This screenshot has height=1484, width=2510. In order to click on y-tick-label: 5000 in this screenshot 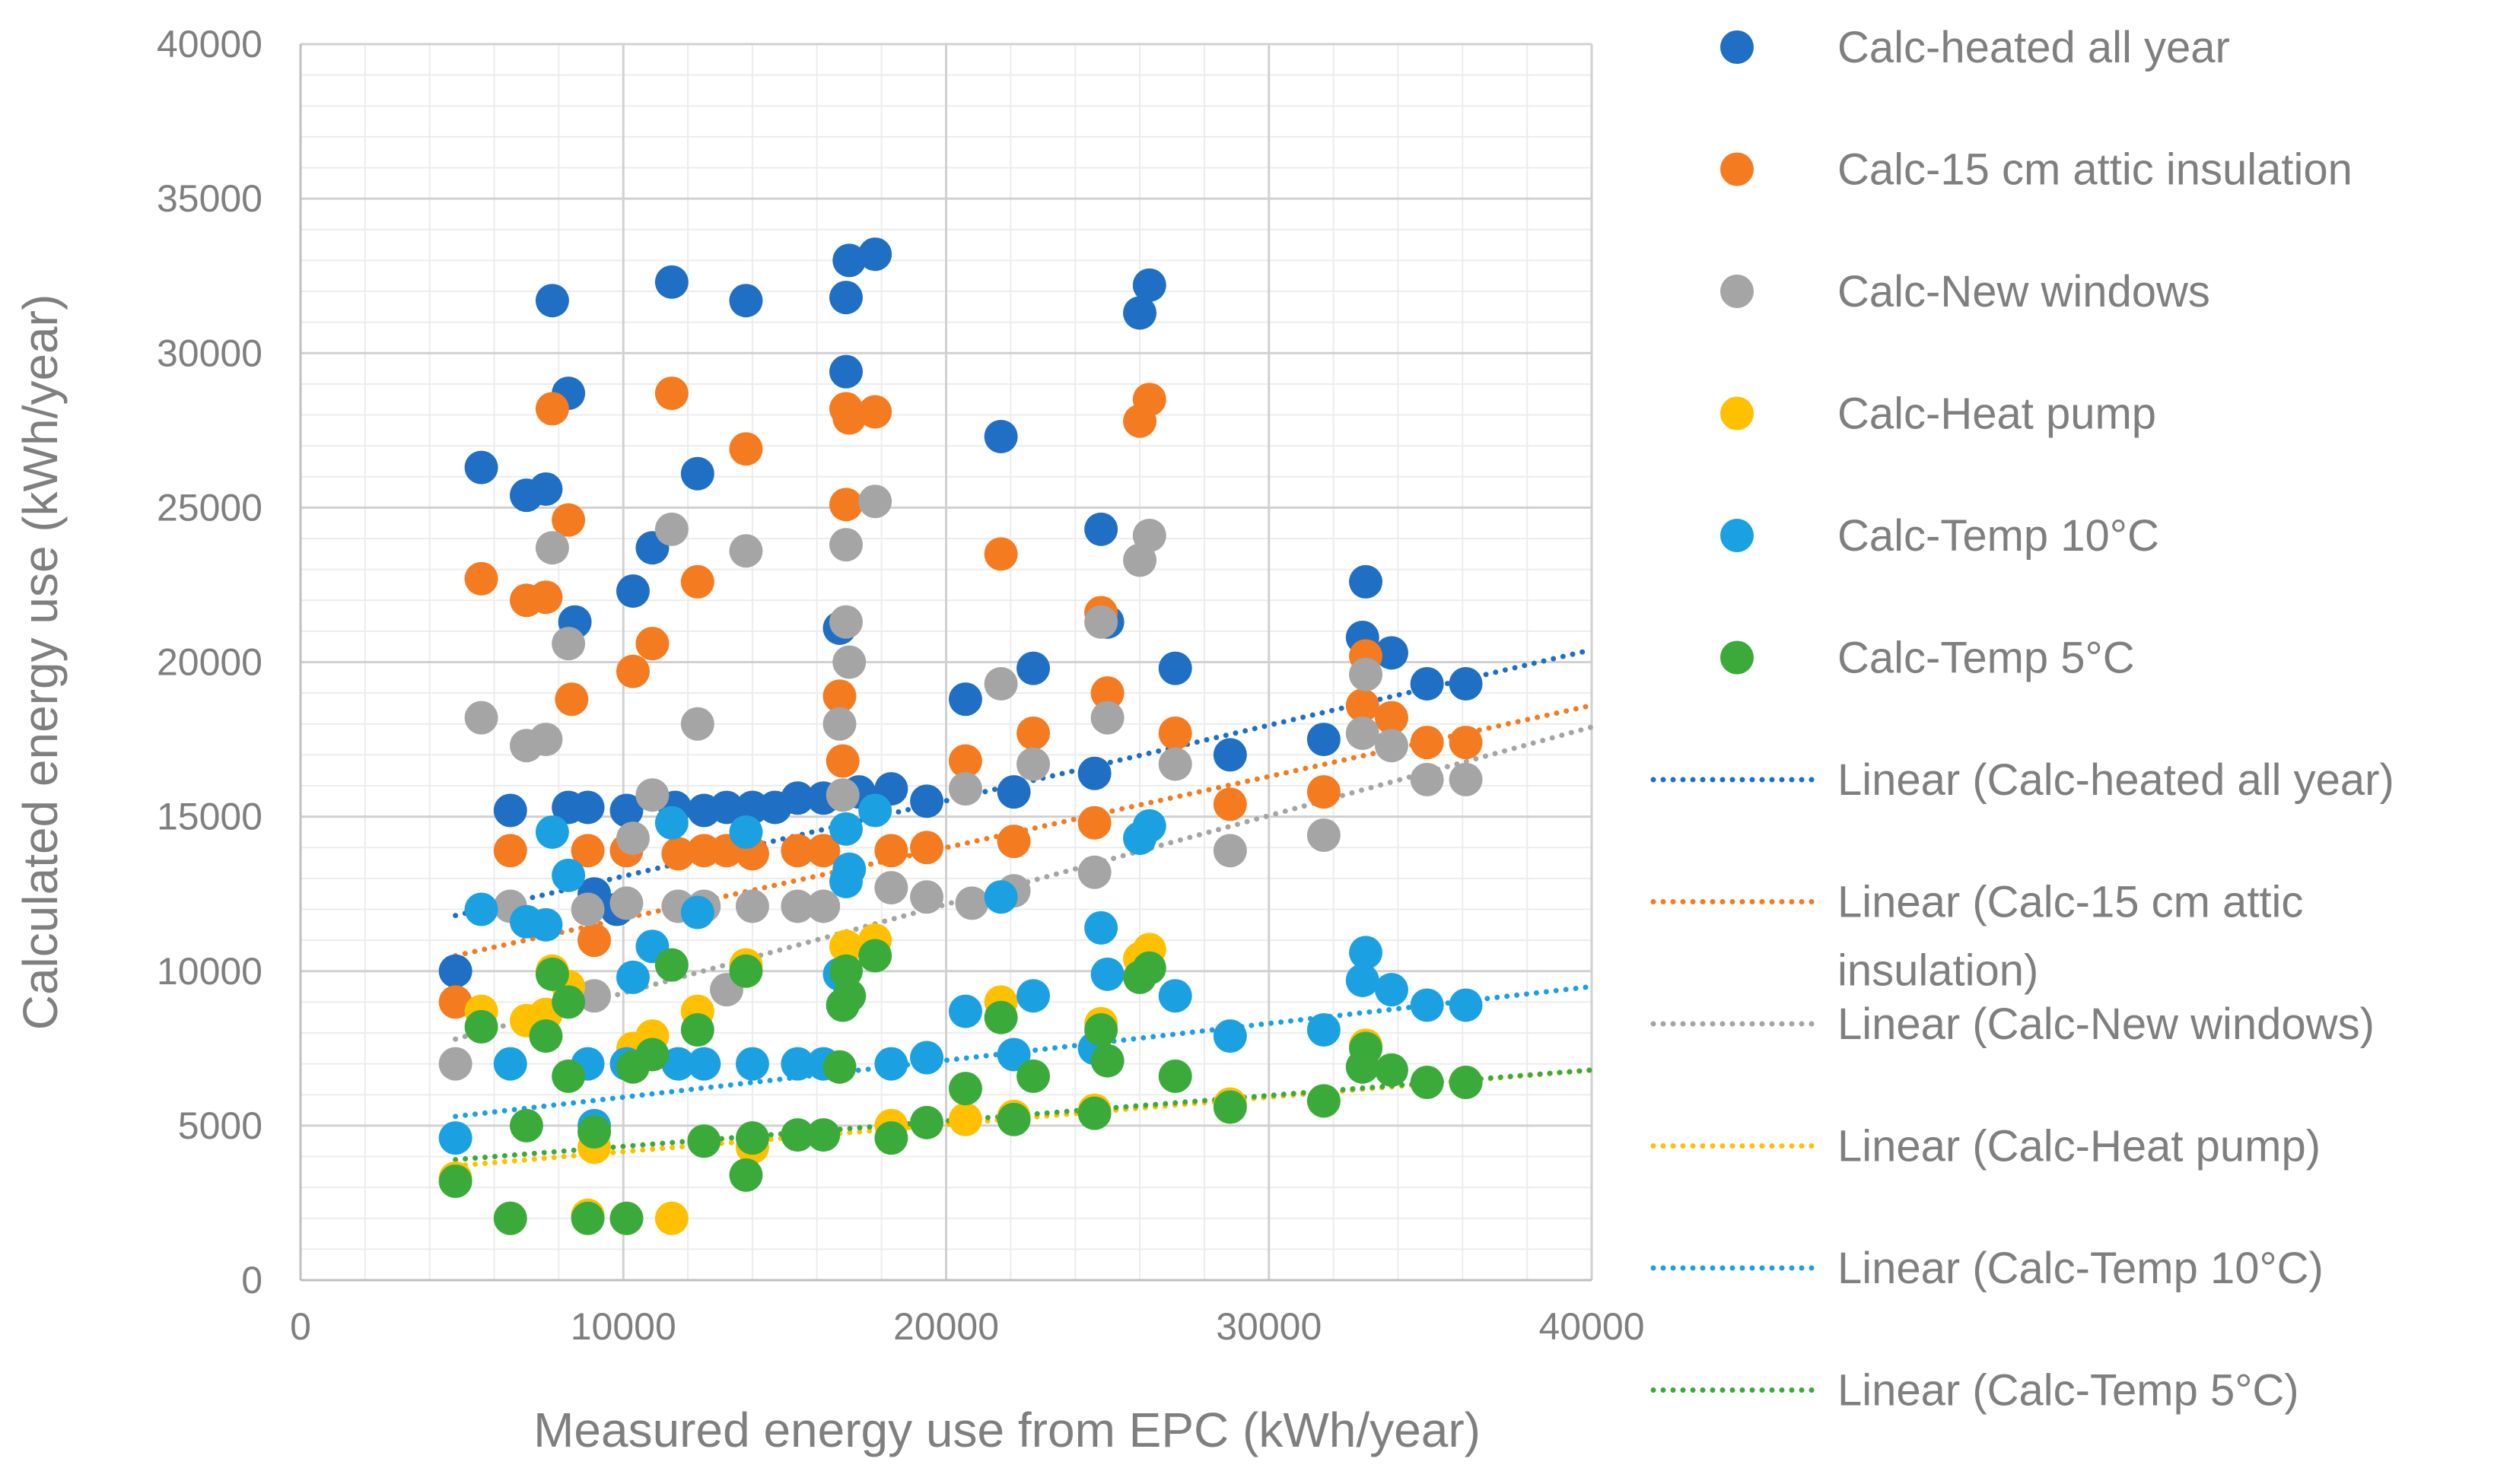, I will do `click(220, 1125)`.